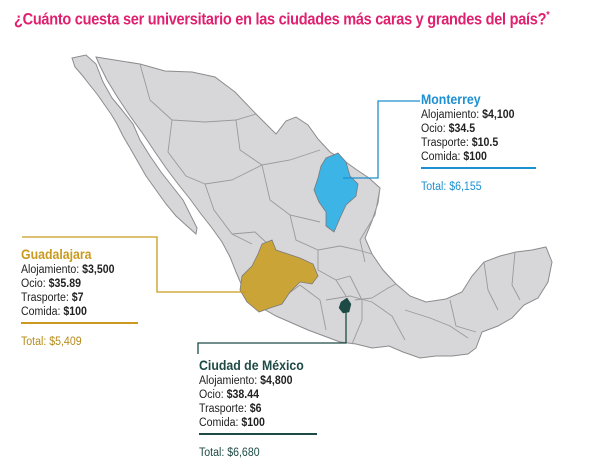 Image resolution: width=600 pixels, height=466 pixels. Describe the element at coordinates (478, 168) in the screenshot. I see `monterrey-divider` at that location.